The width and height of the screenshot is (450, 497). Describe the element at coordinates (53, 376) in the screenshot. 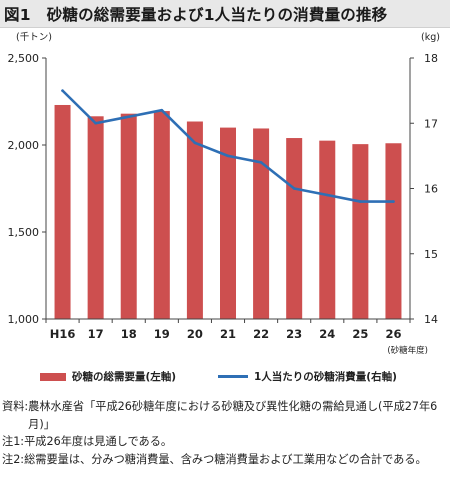

I see `legend-swatch-bar` at that location.